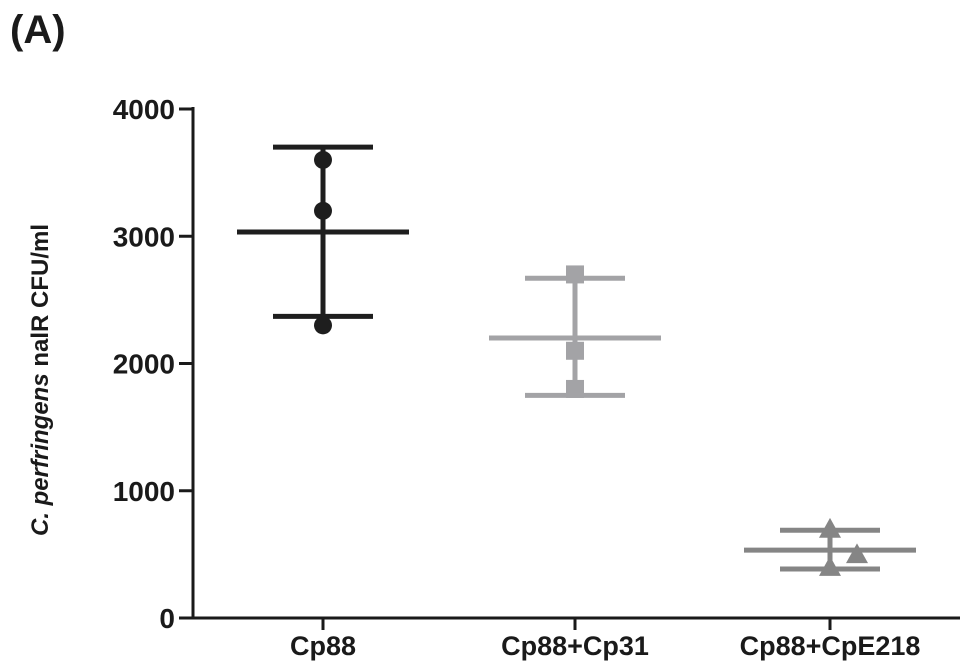  What do you see at coordinates (144, 109) in the screenshot?
I see `y-tick-label: 4000` at bounding box center [144, 109].